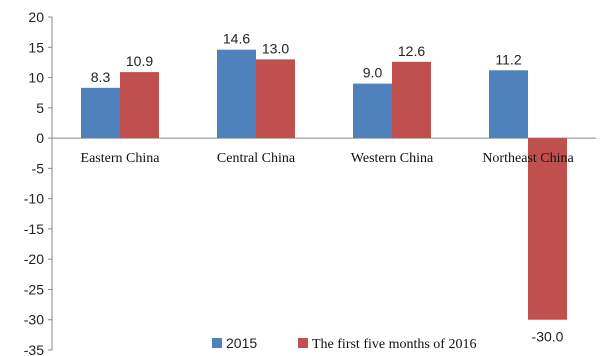 The height and width of the screenshot is (356, 604). Describe the element at coordinates (275, 48) in the screenshot. I see `data-label: 13.0` at that location.